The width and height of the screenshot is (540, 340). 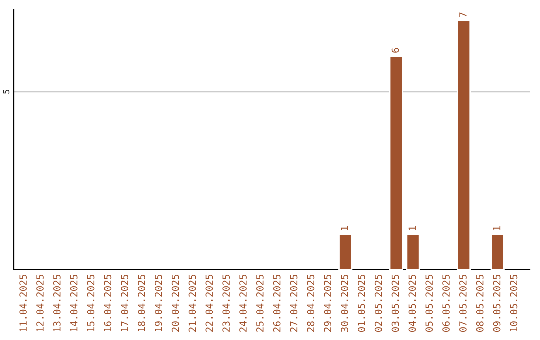 I want to click on x-tick-label: 07.05.2025, so click(x=463, y=303).